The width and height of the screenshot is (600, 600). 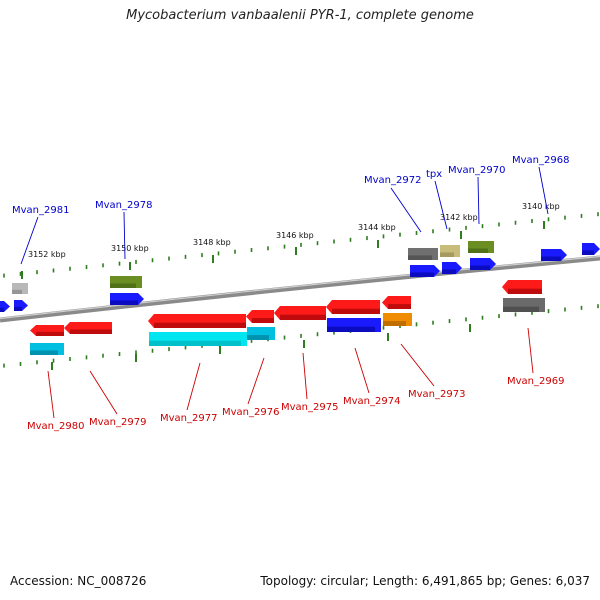 What do you see at coordinates (250, 412) in the screenshot?
I see `gene-label-mvan-2976: Mvan_2976` at bounding box center [250, 412].